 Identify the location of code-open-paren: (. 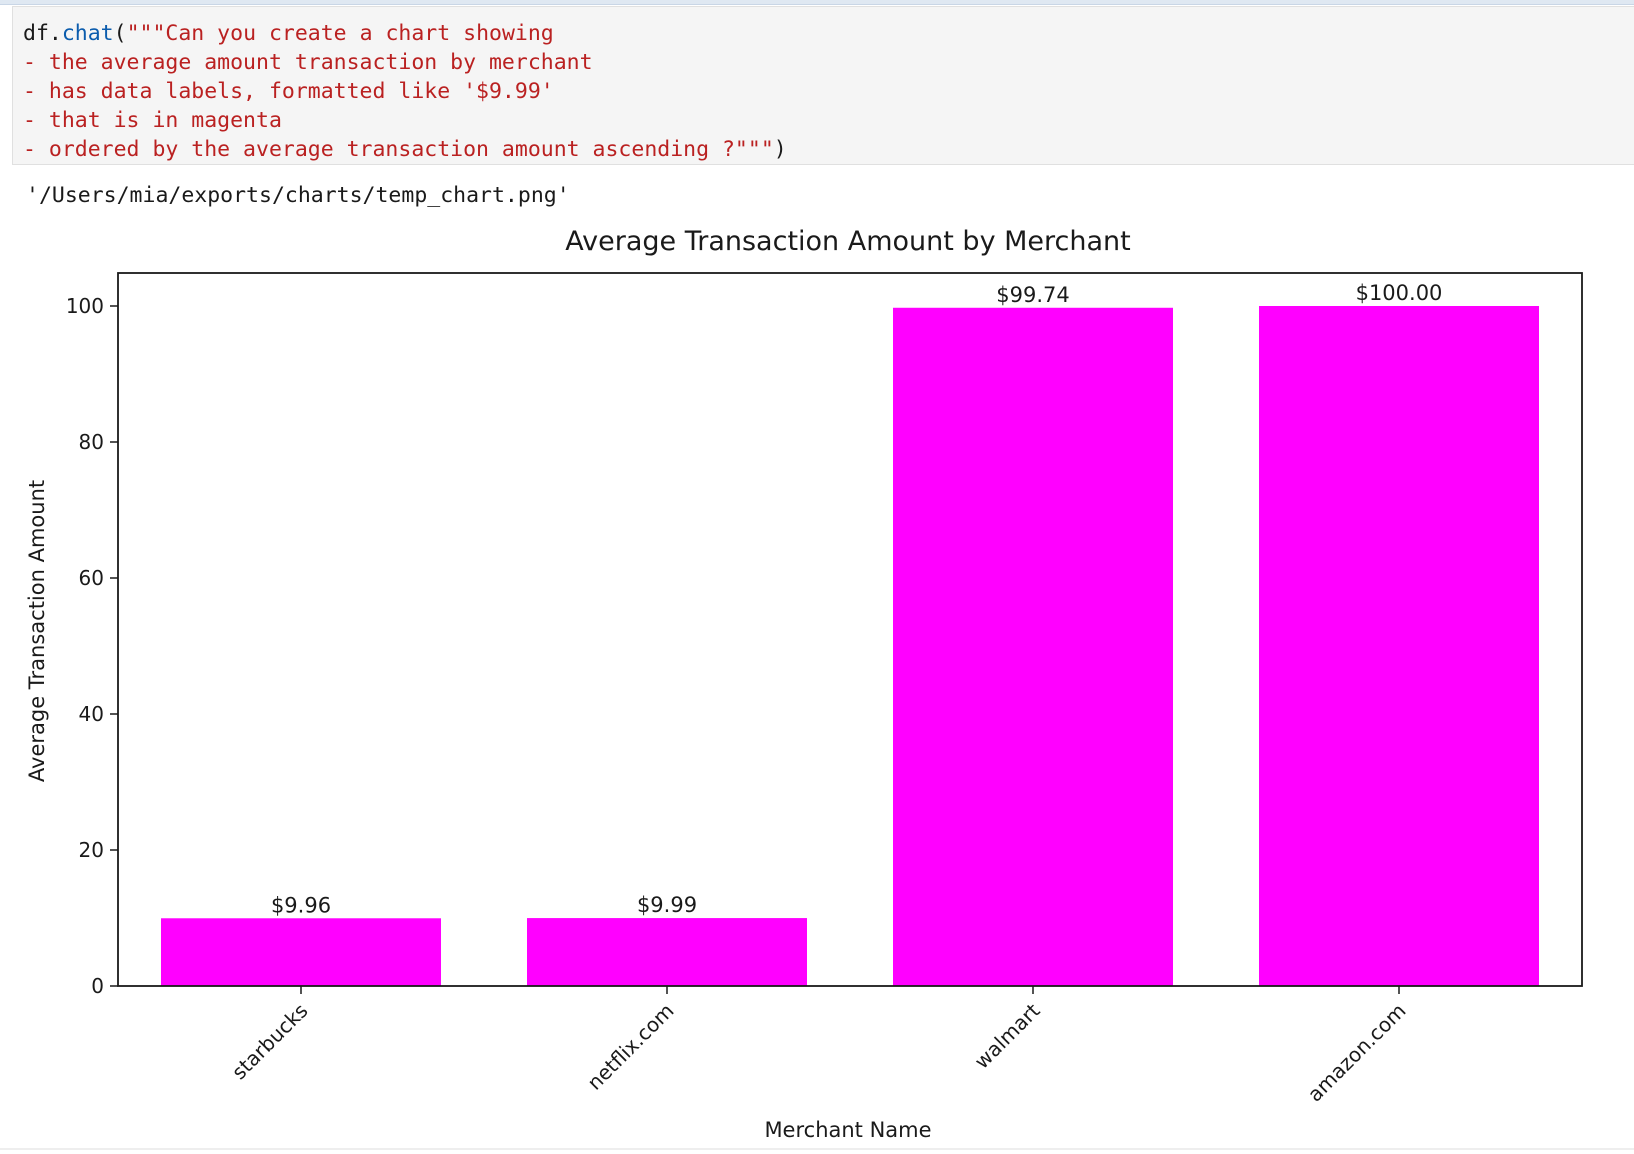
(120, 33).